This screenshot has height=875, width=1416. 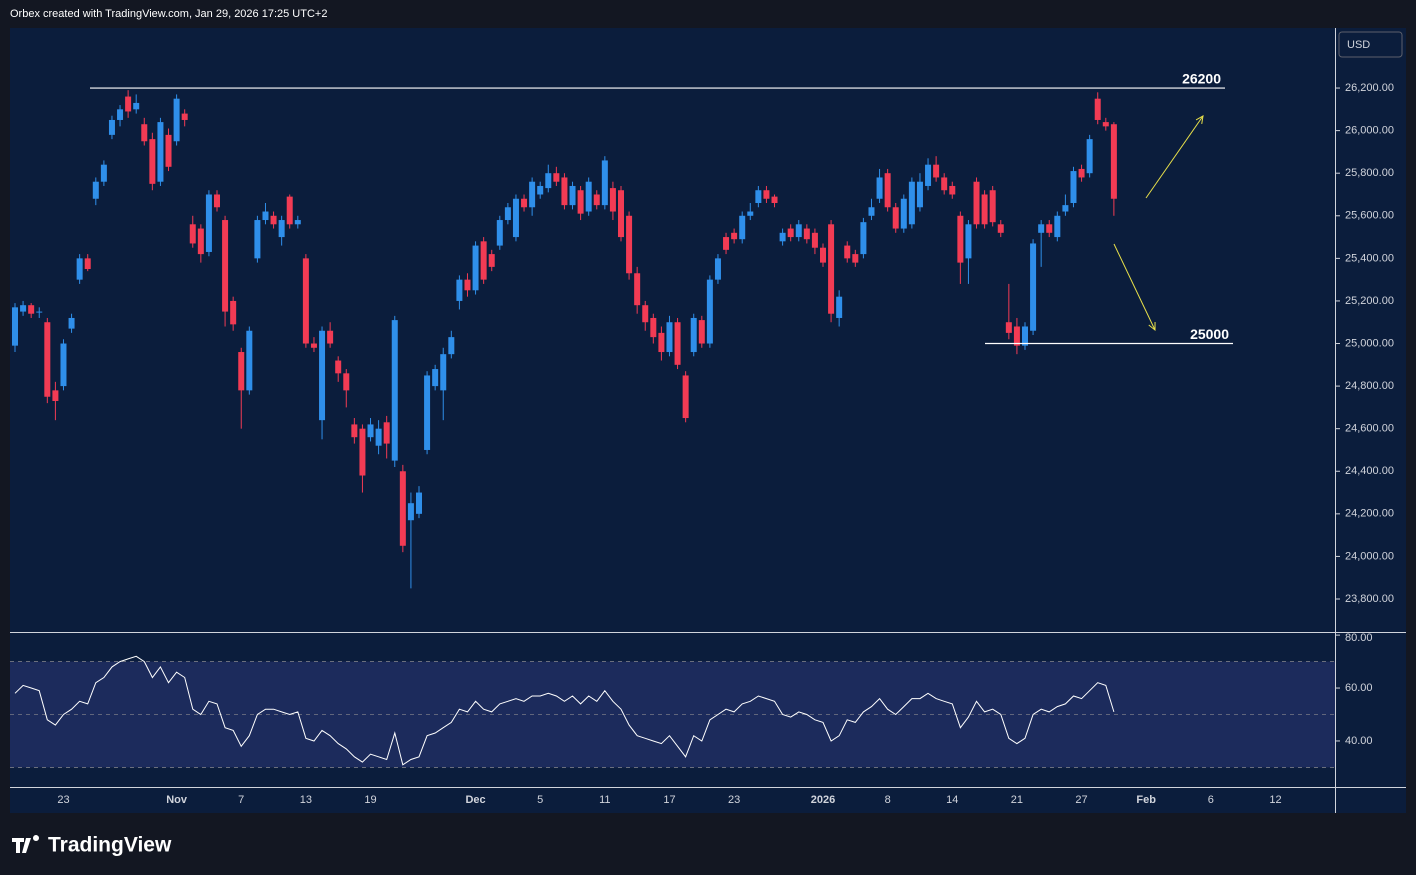 I want to click on x-tick-label: 2026, so click(x=823, y=800).